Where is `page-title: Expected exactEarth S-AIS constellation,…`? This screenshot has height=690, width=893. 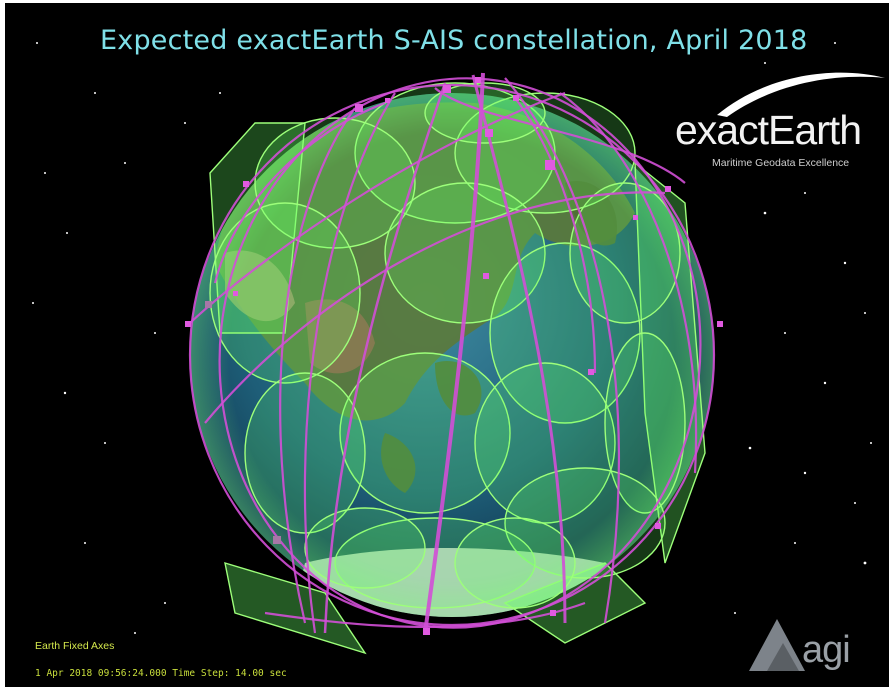
page-title: Expected exactEarth S-AIS constellation,… is located at coordinates (454, 40).